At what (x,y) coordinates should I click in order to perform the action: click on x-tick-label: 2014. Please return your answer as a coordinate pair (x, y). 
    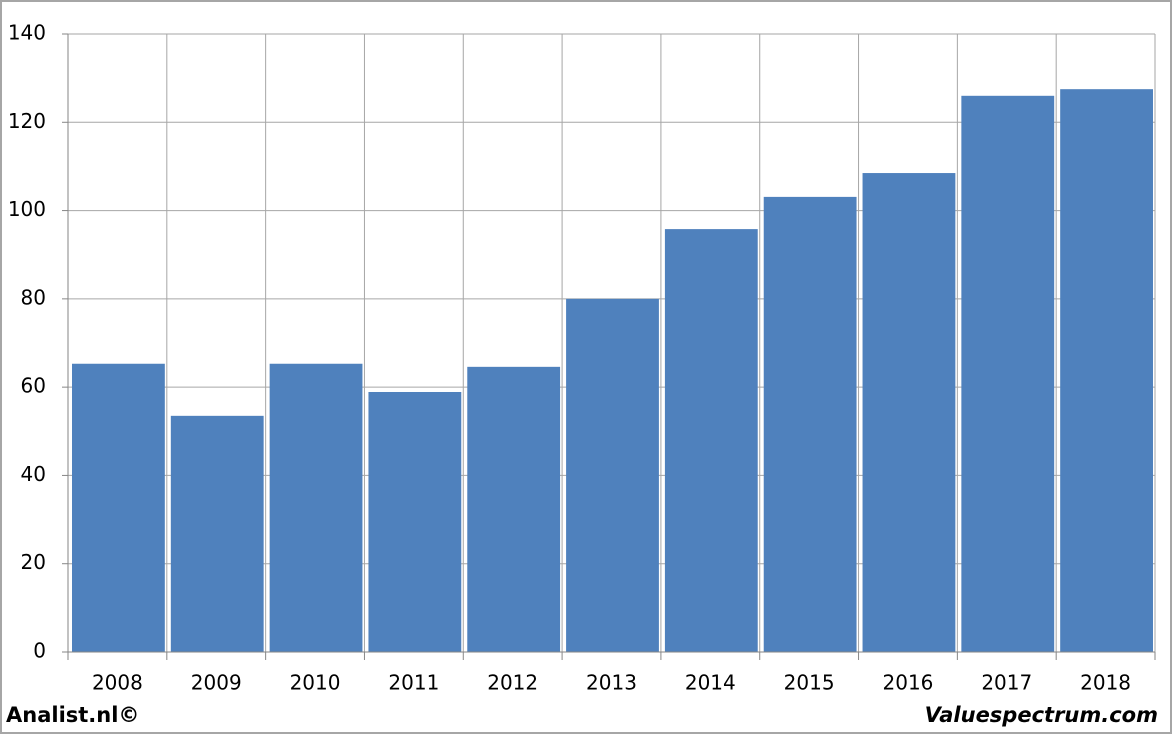
    Looking at the image, I should click on (710, 683).